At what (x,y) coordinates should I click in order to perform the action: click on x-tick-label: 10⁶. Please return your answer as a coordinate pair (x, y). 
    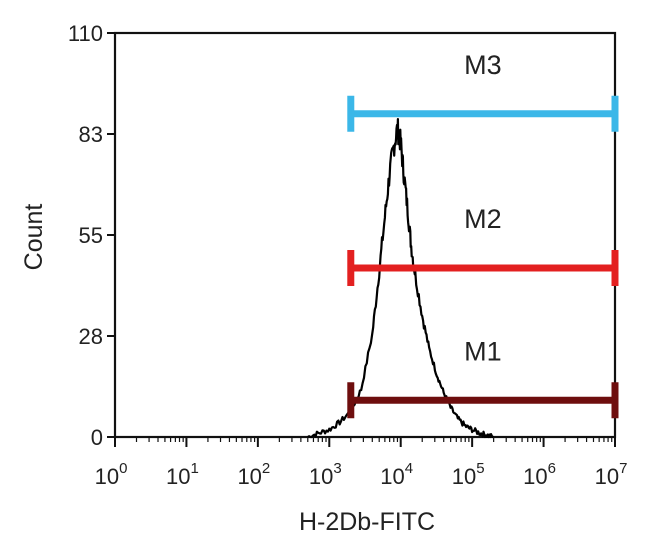
    Looking at the image, I should click on (539, 474).